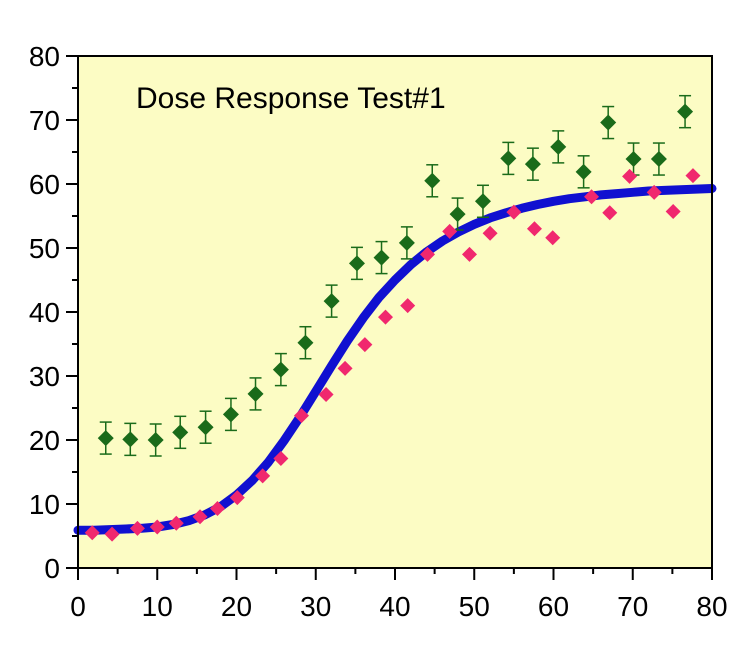 This screenshot has height=648, width=756. I want to click on x-tick-label: 40, so click(394, 606).